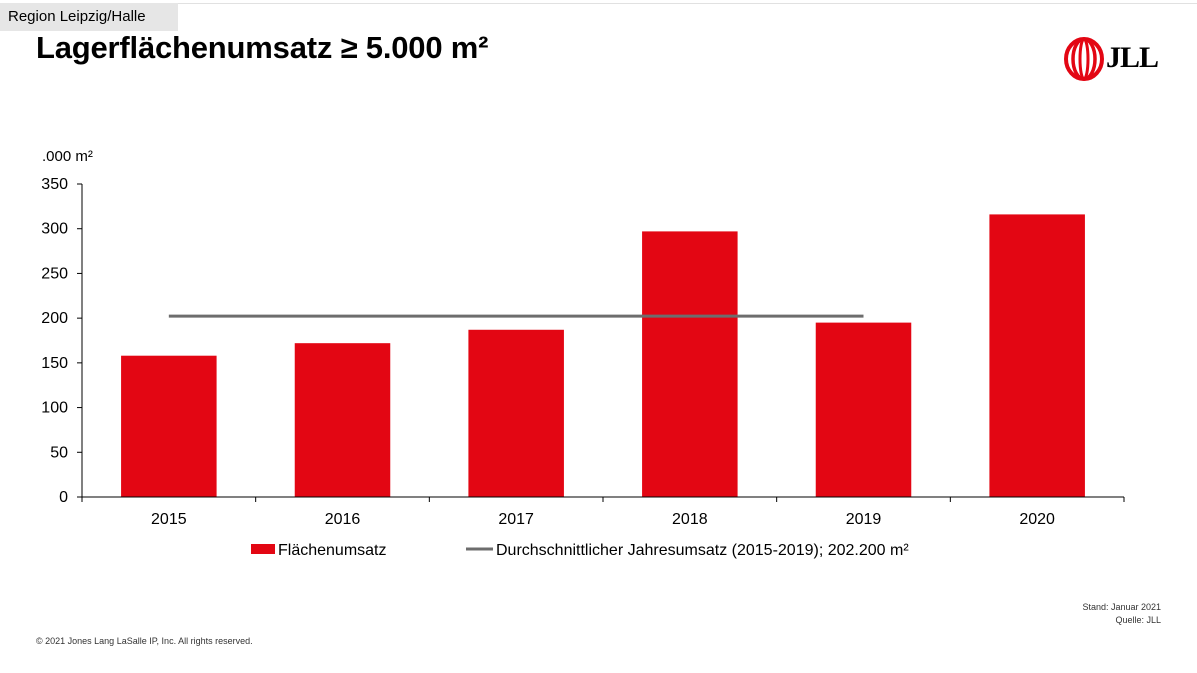 Image resolution: width=1197 pixels, height=673 pixels. Describe the element at coordinates (516, 413) in the screenshot. I see `bar-2017` at that location.